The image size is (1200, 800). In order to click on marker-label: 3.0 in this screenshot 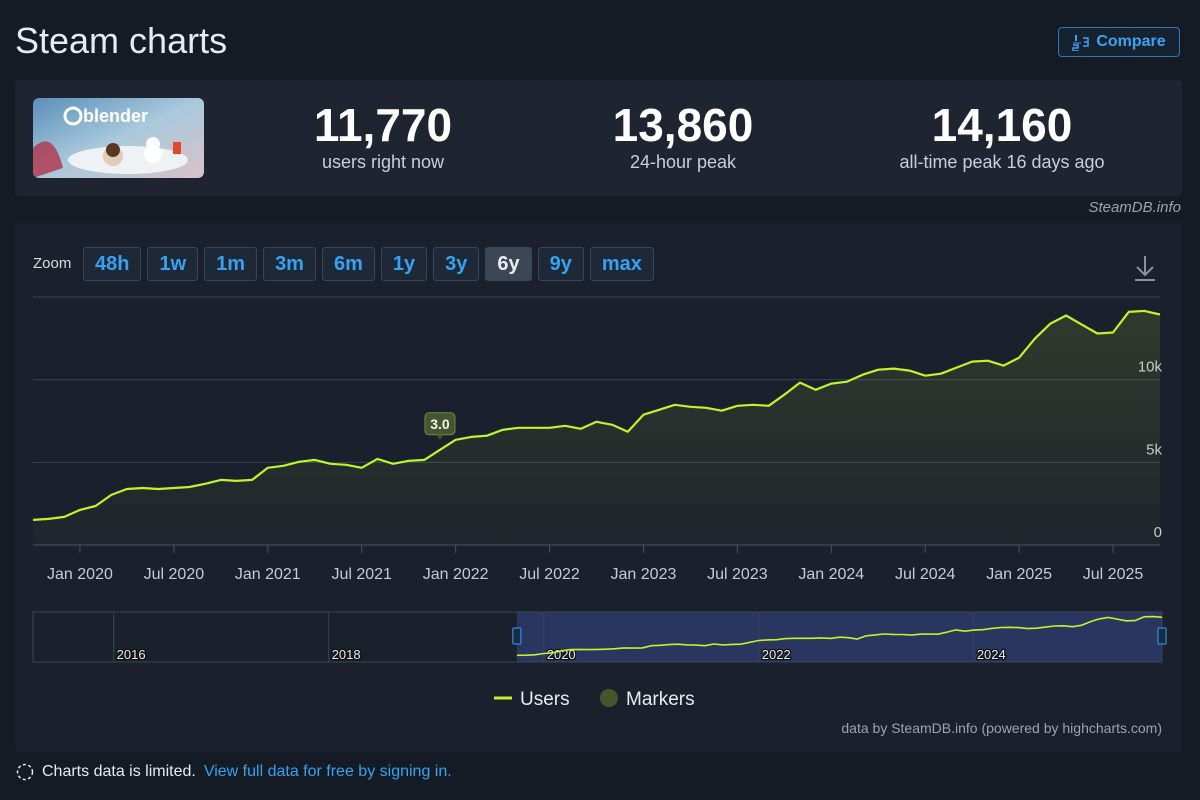, I will do `click(440, 424)`.